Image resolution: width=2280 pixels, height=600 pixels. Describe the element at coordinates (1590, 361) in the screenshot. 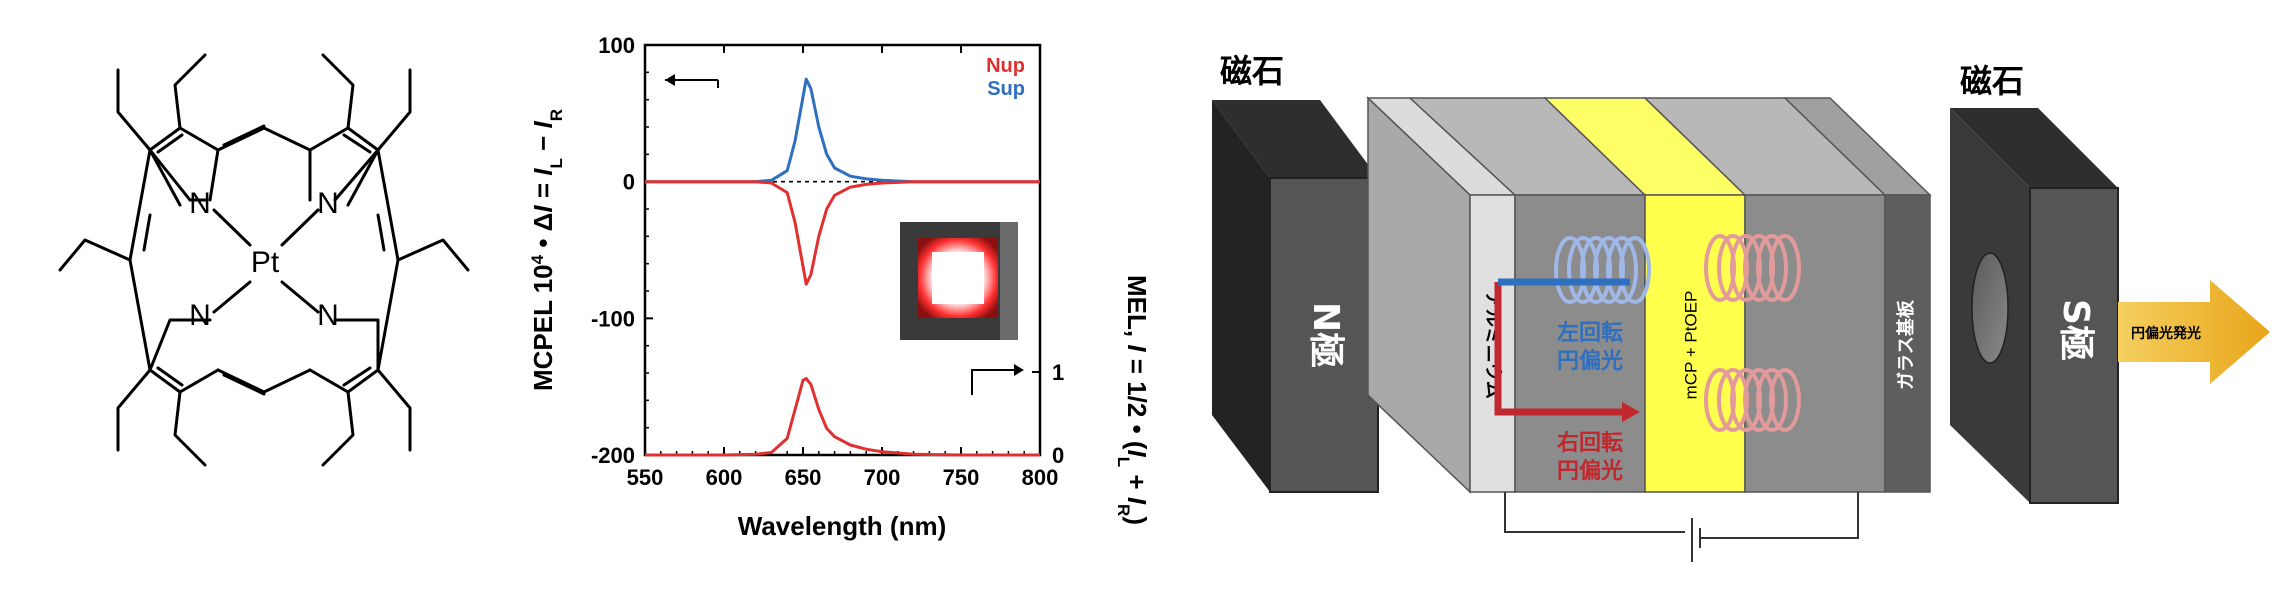

I see `left-cp-label-2: 円偏光` at that location.